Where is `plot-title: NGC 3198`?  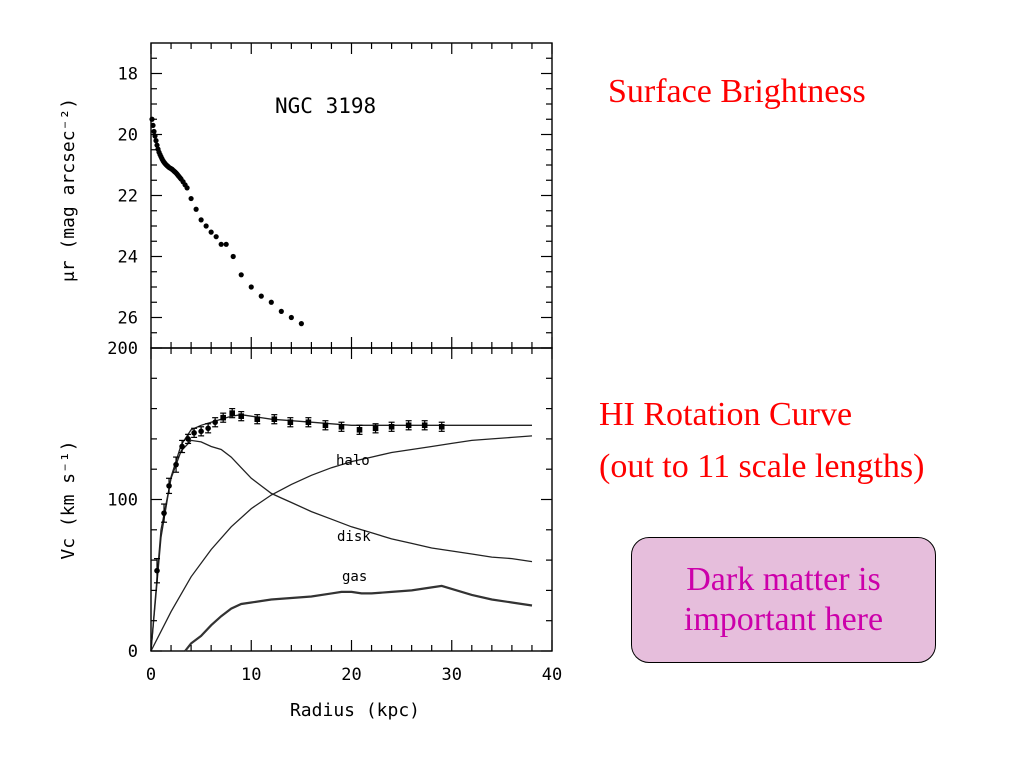 plot-title: NGC 3198 is located at coordinates (325, 106).